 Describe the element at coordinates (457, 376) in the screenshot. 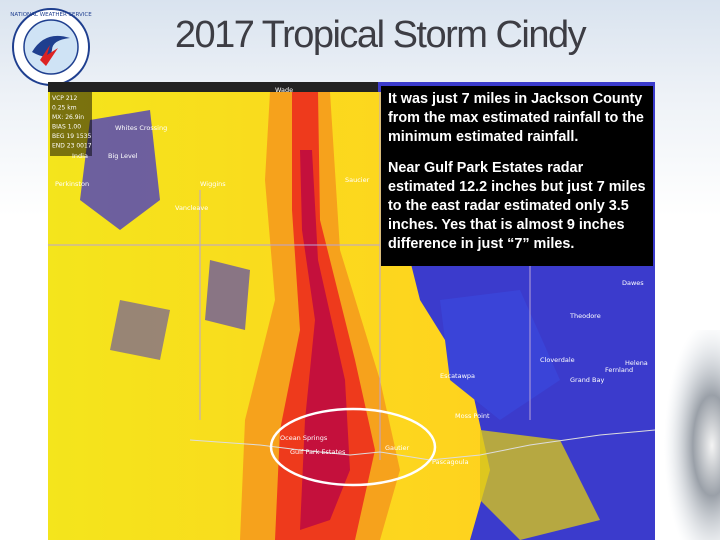

I see `place-label: Escatawpa` at that location.